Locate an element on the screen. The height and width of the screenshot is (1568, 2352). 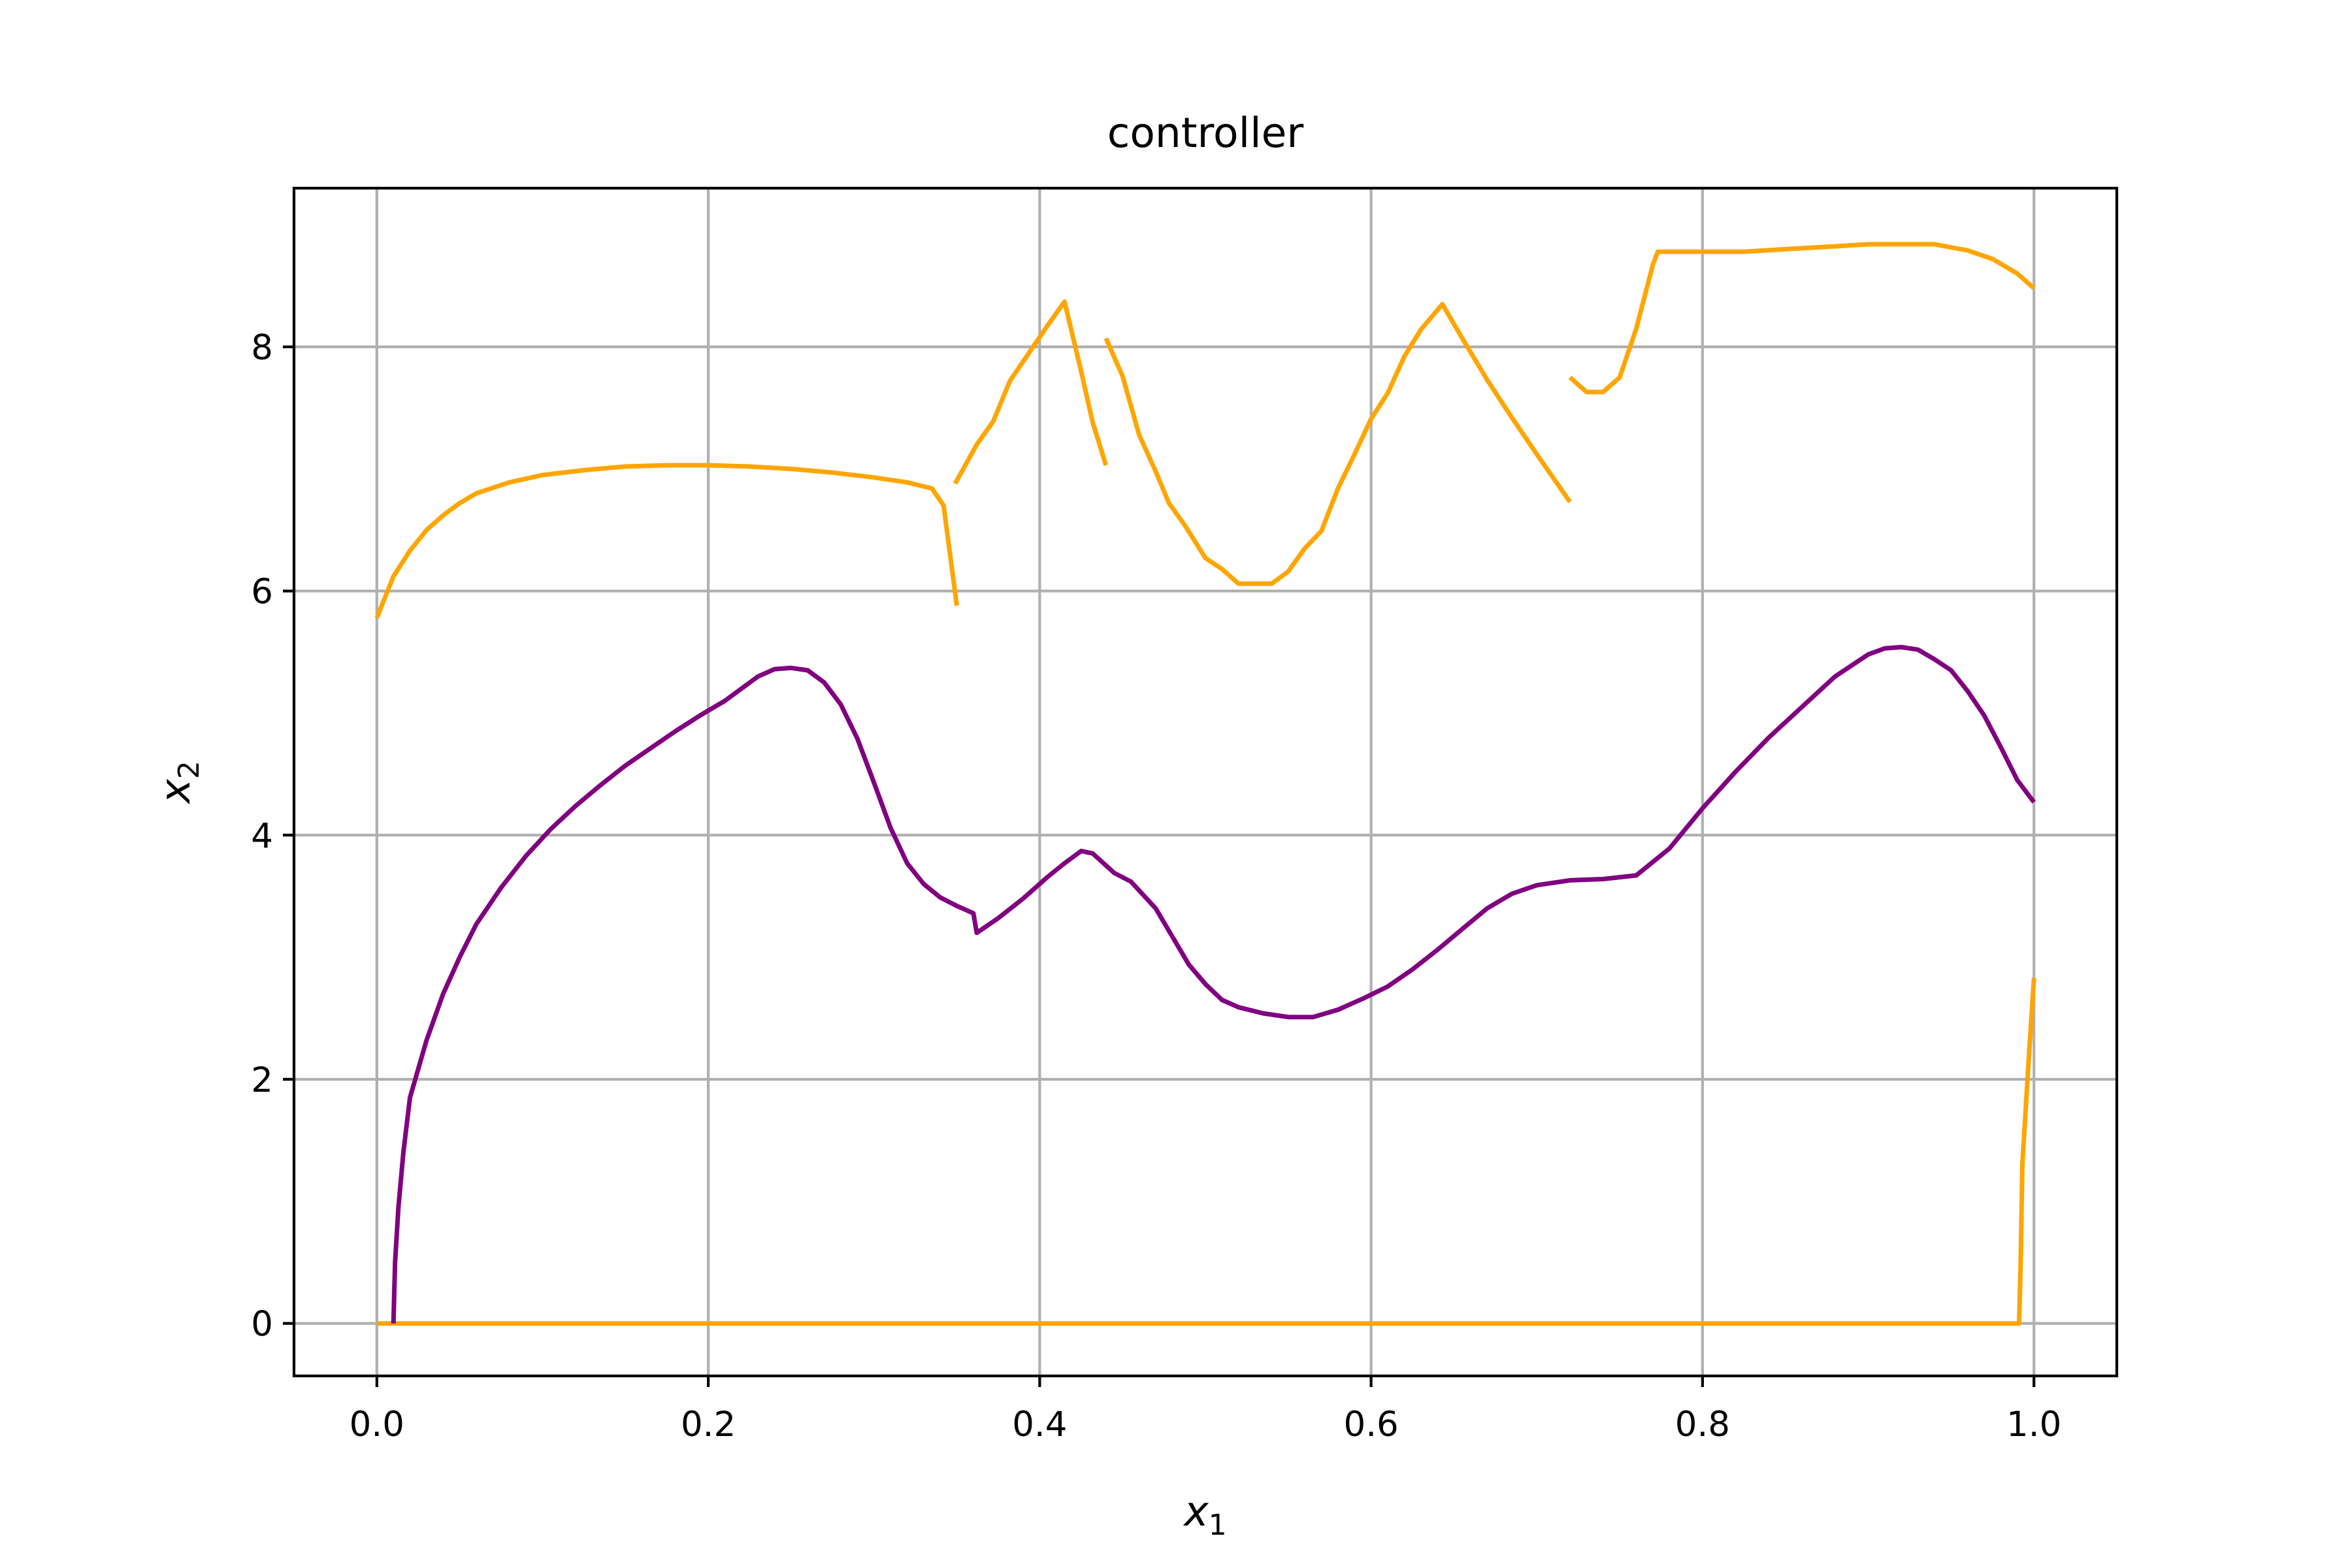
x-tick-label: 0.4 is located at coordinates (1039, 1425).